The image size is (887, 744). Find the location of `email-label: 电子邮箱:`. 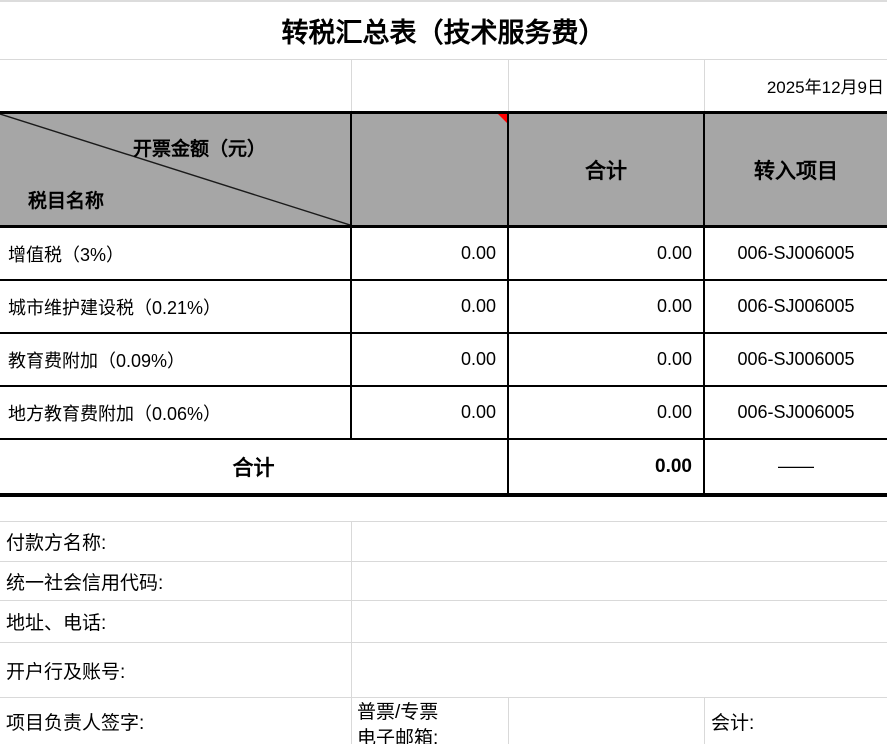

email-label: 电子邮箱: is located at coordinates (398, 736).